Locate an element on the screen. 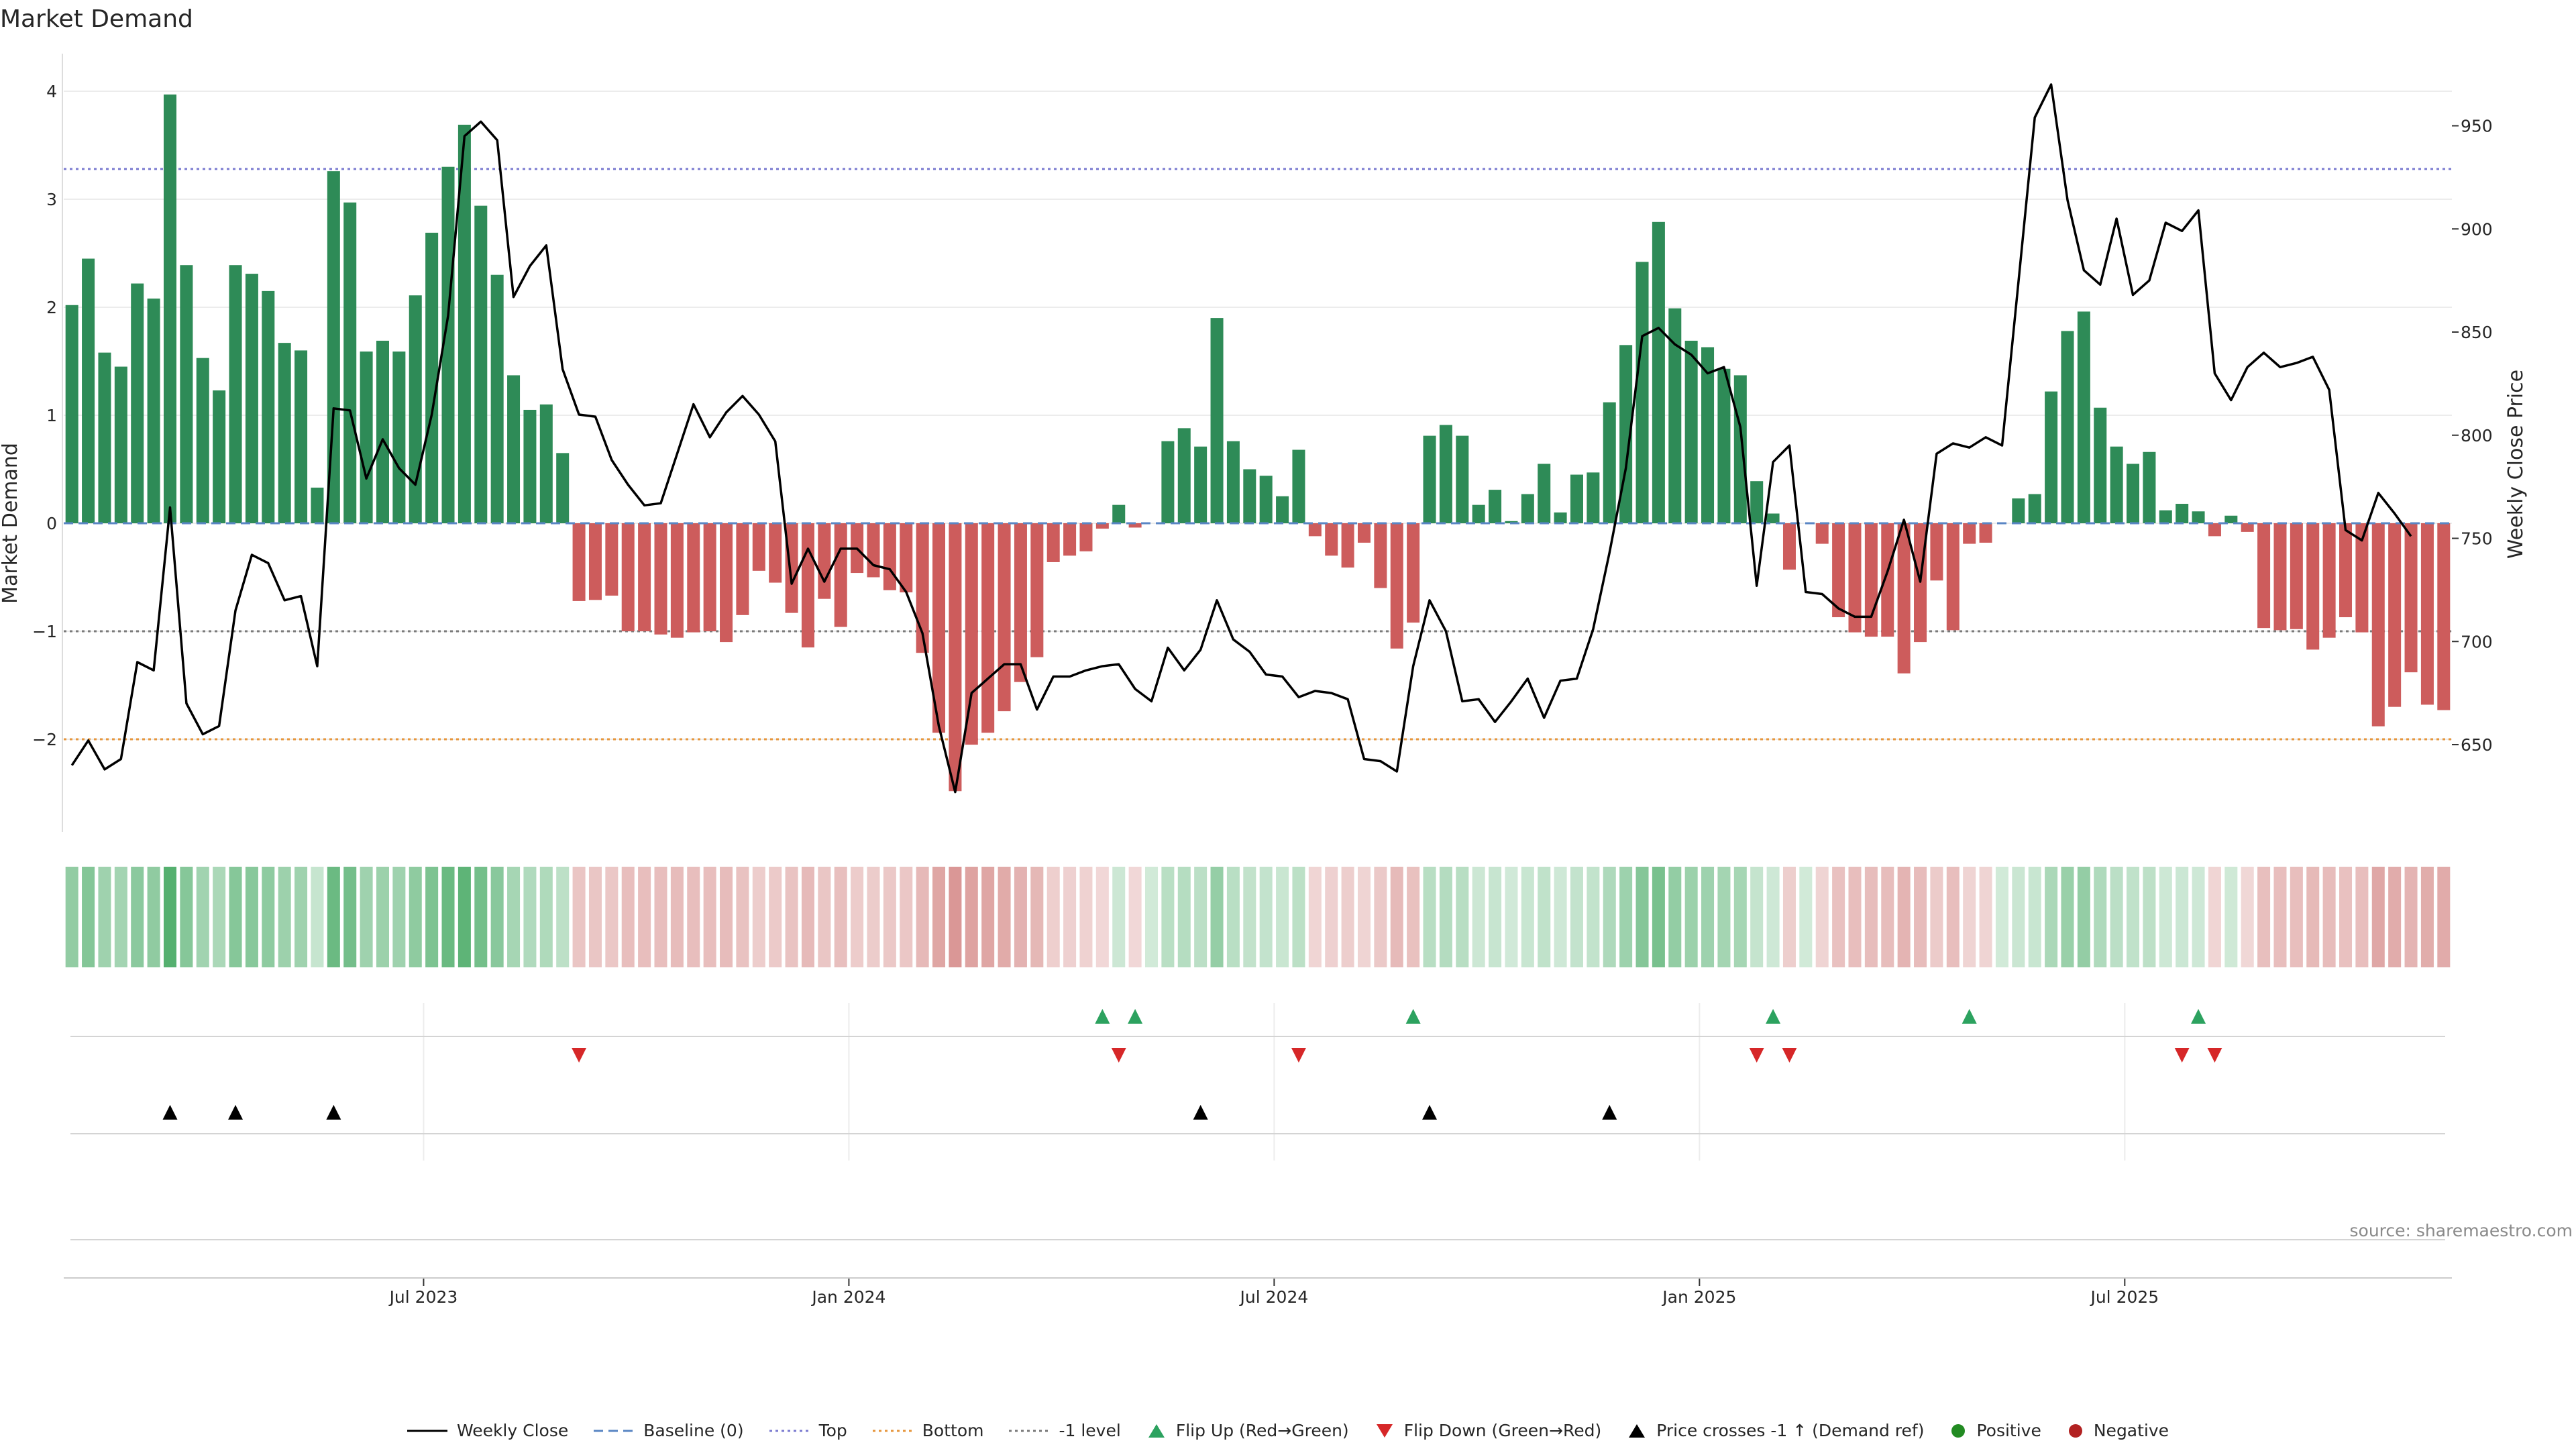  x-tick-label: Jan 2025 is located at coordinates (1698, 1297).